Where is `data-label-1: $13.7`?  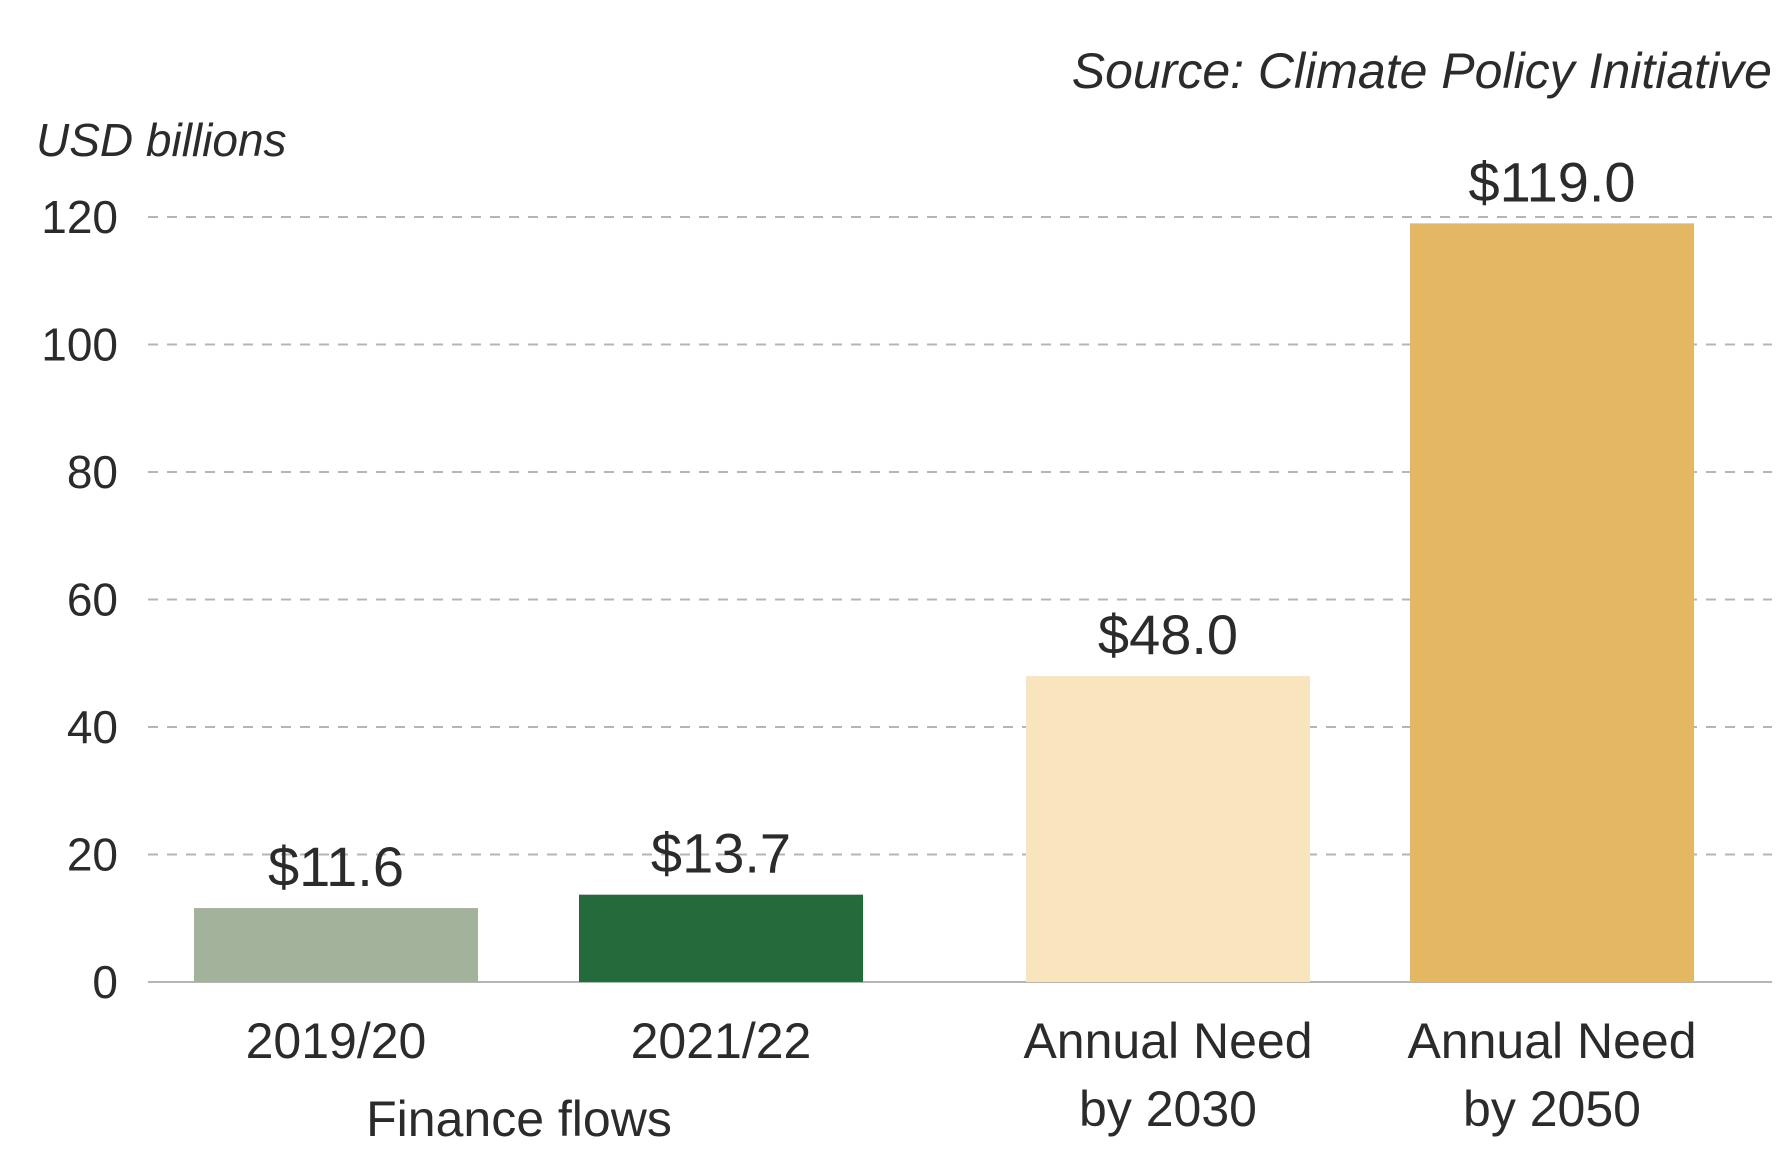 data-label-1: $13.7 is located at coordinates (721, 853).